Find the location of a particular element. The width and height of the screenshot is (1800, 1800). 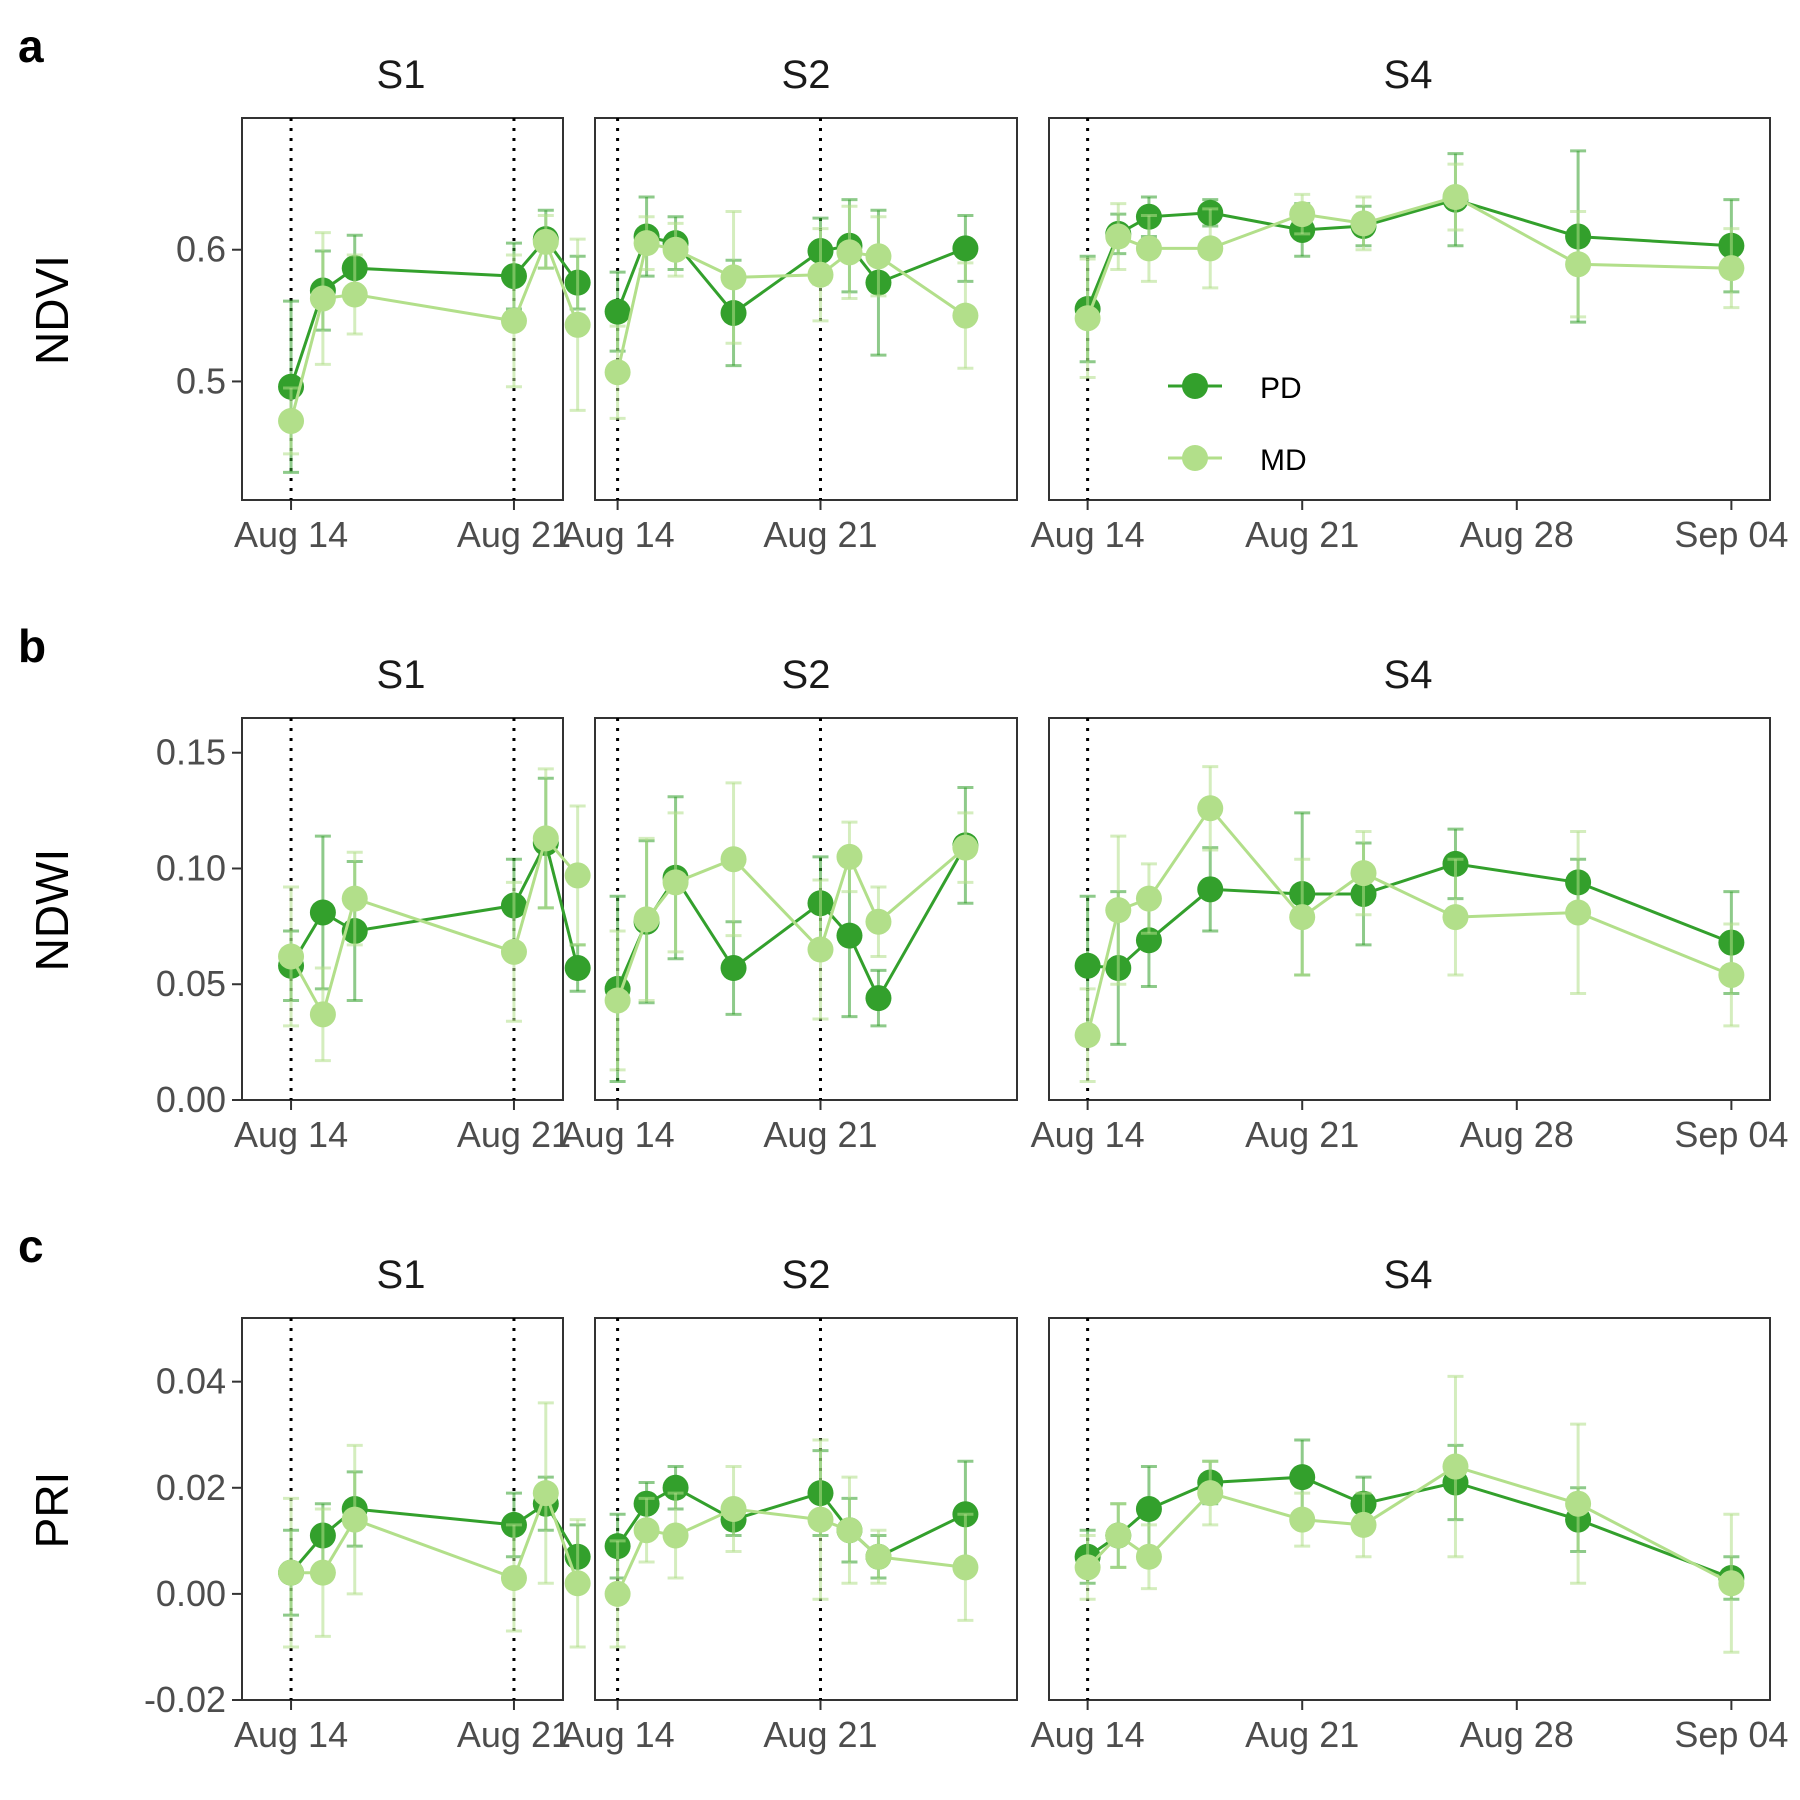

facet-title-a-s2: S2 is located at coordinates (806, 75).